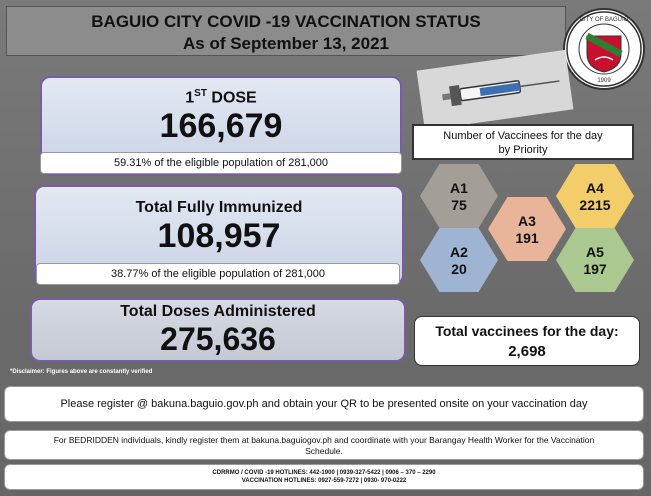 The image size is (651, 496). Describe the element at coordinates (286, 21) in the screenshot. I see `page-title: BAGUIO CITY COVID -19 VACCINATION STATUS` at that location.